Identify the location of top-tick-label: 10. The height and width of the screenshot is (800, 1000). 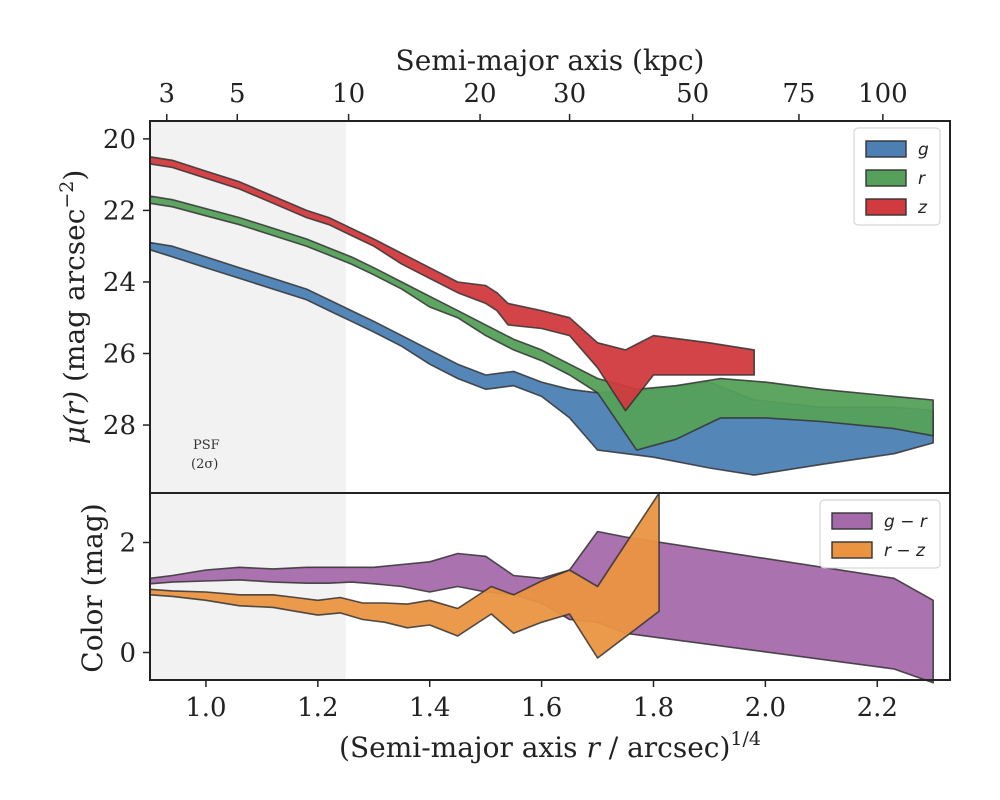
(348, 94).